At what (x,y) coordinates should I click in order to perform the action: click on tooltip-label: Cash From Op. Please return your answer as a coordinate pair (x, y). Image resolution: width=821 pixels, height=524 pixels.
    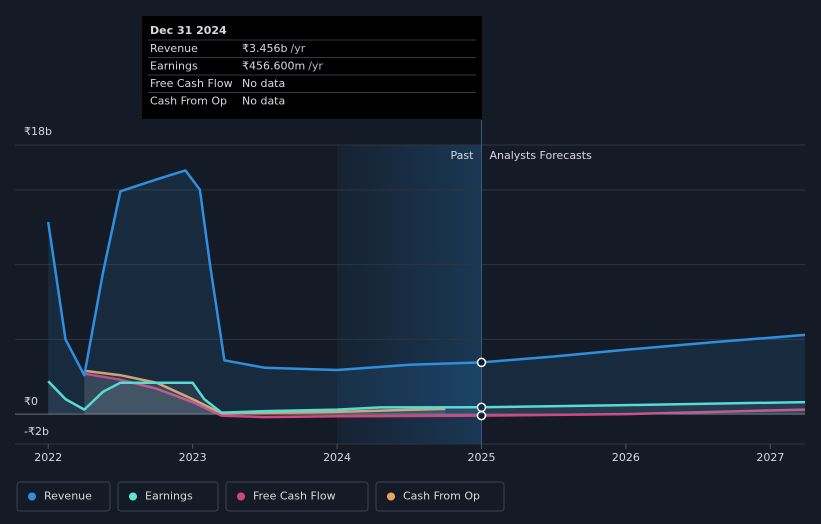
    Looking at the image, I should click on (188, 101).